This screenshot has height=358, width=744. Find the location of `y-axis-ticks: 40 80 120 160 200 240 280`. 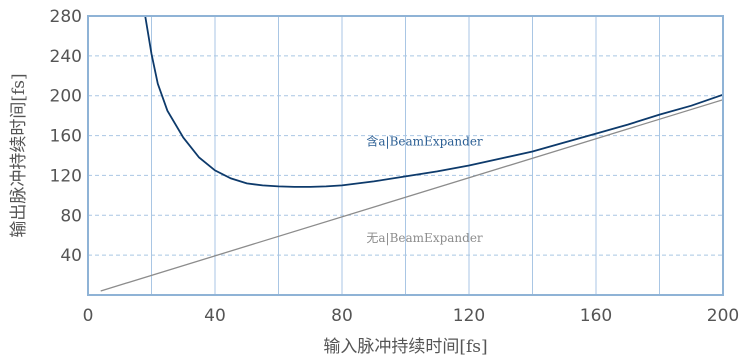

y-axis-ticks: 40 80 120 160 200 240 280 is located at coordinates (66, 136).